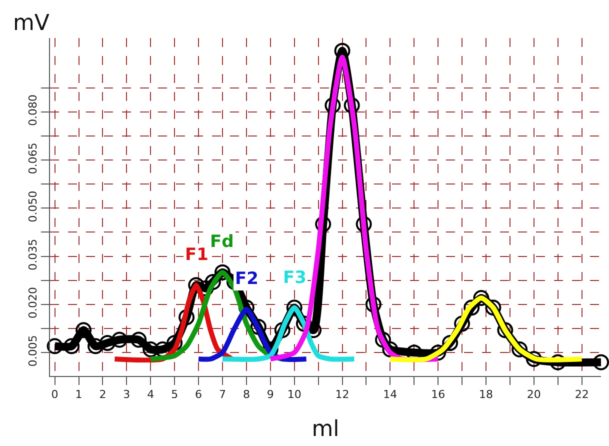  I want to click on y-tick-label: 0.080, so click(33, 110).